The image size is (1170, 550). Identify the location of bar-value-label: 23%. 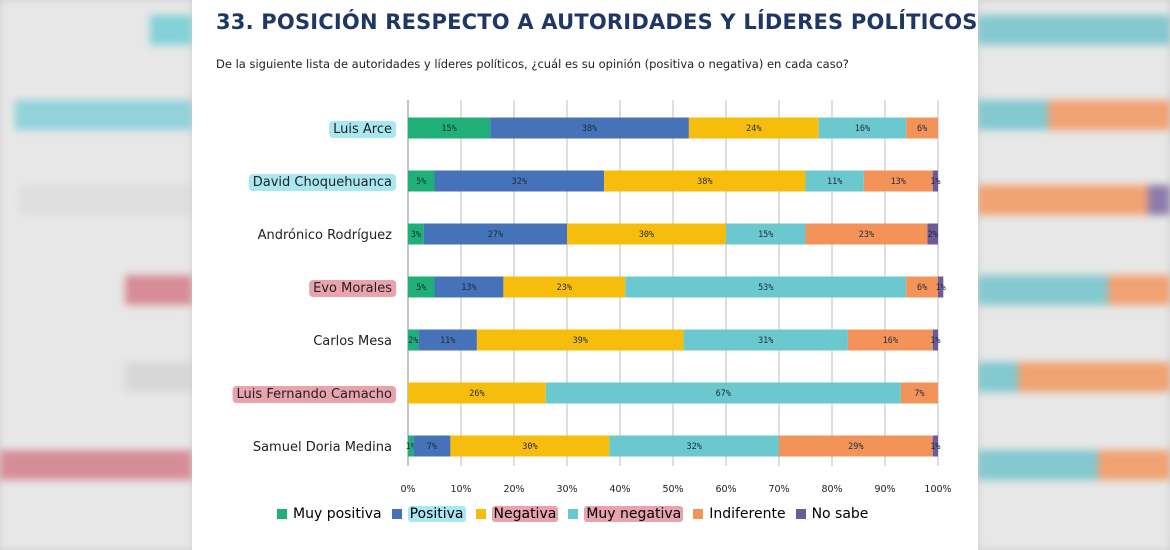
(564, 288).